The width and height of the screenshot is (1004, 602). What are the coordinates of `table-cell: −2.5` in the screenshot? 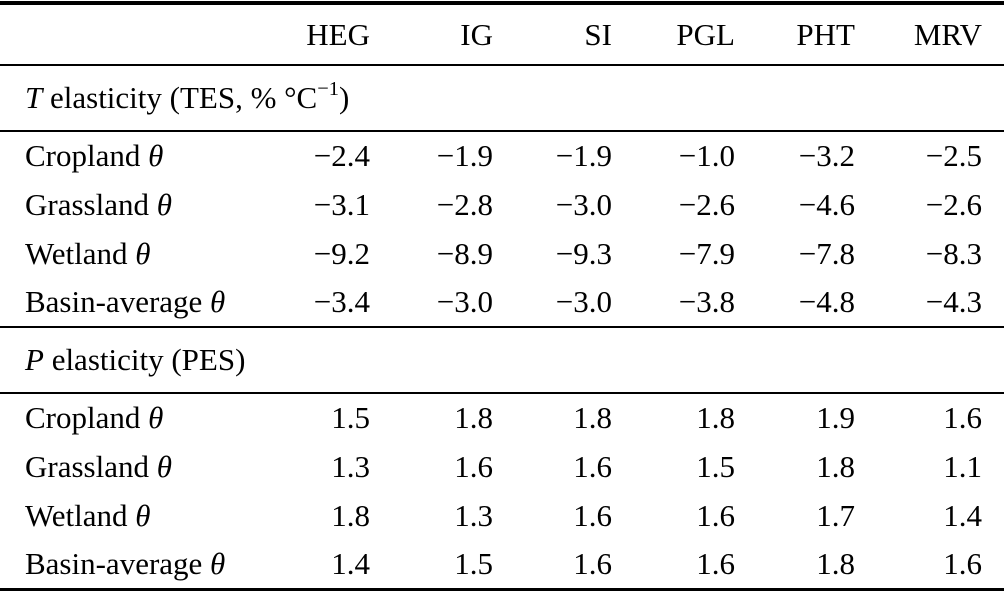 It's located at (953, 155).